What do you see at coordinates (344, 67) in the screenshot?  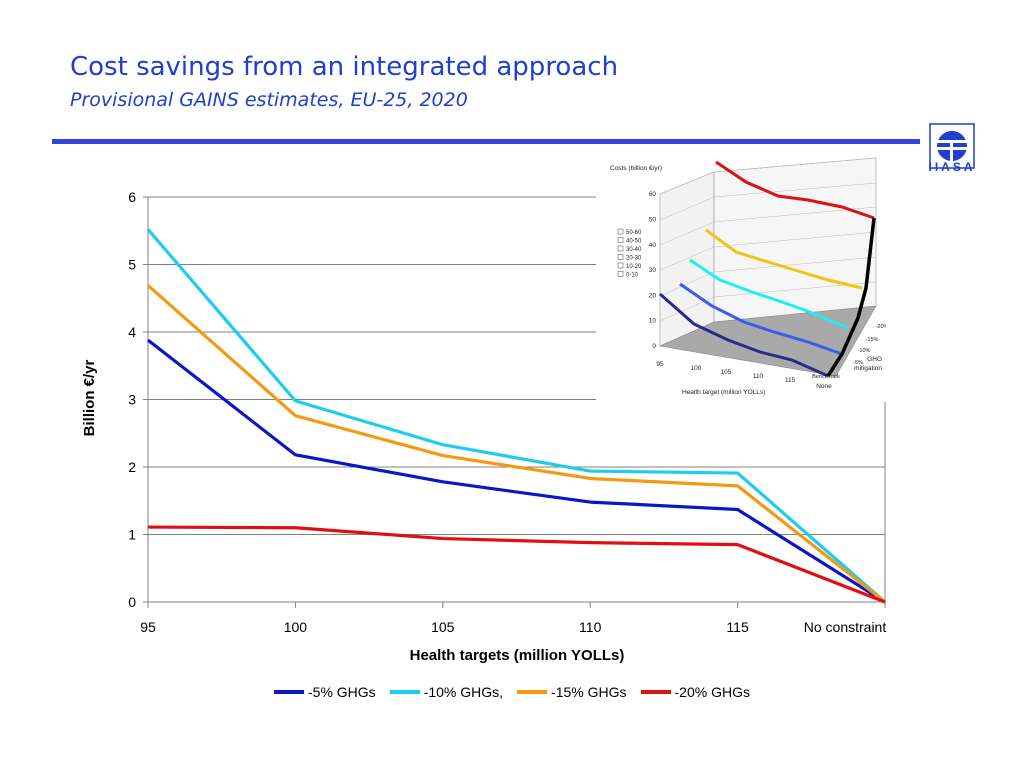 I see `page-title: Cost savings from an integrated approach` at bounding box center [344, 67].